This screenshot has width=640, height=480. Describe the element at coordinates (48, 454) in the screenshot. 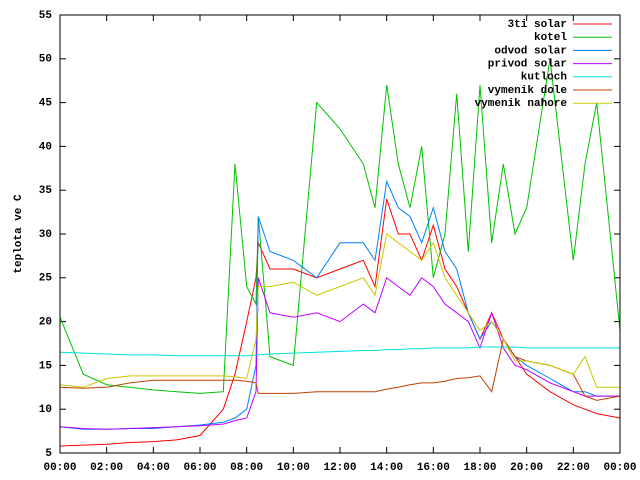

I see `y-tick-label: 5` at that location.